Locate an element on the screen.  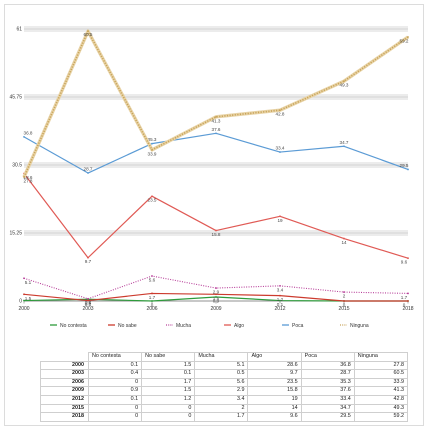
data-label-poca: 29.5 is located at coordinates (404, 165).